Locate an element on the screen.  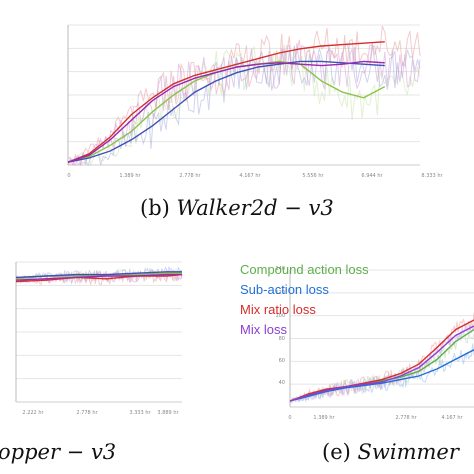
legend-mix-ratio-loss: Mix ratio loss is located at coordinates (278, 309).